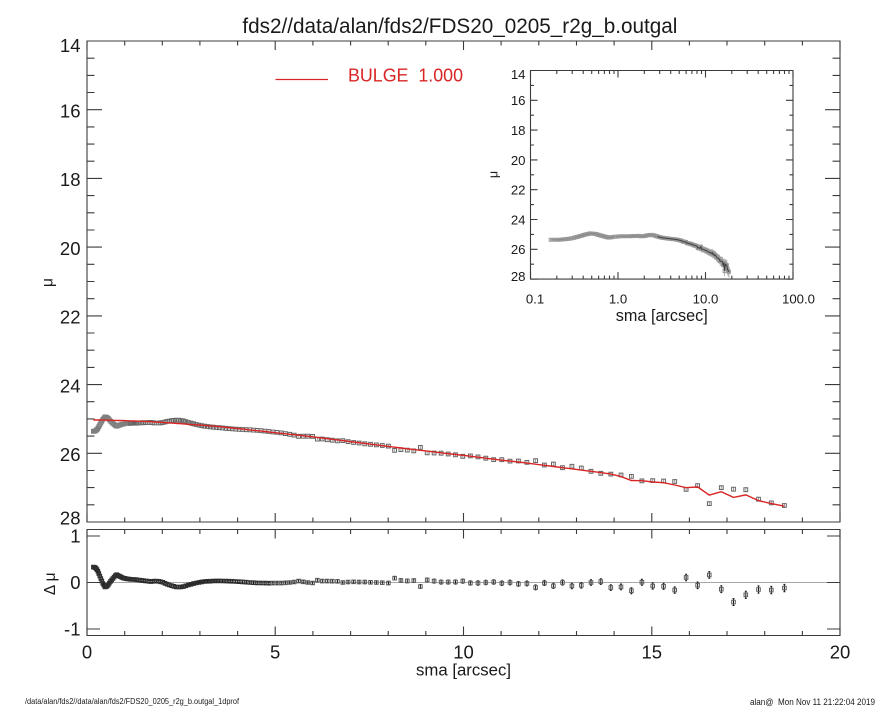 This screenshot has width=885, height=713. What do you see at coordinates (652, 651) in the screenshot?
I see `svg-text: 15` at bounding box center [652, 651].